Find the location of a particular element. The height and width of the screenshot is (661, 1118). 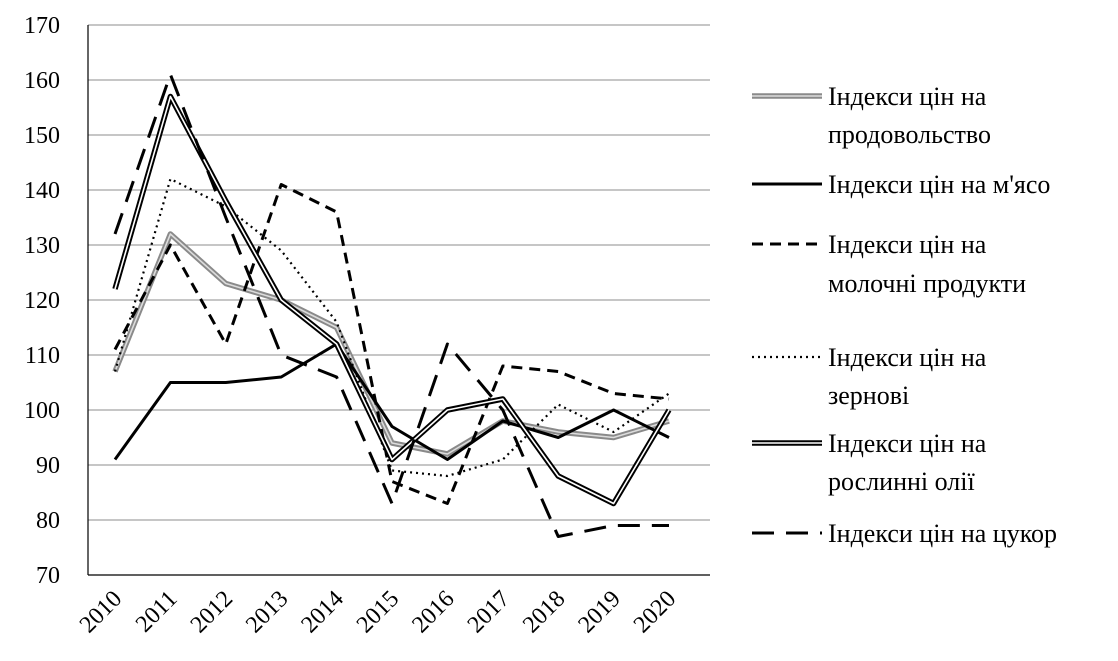

x-tick-label: 2015 is located at coordinates (378, 612).